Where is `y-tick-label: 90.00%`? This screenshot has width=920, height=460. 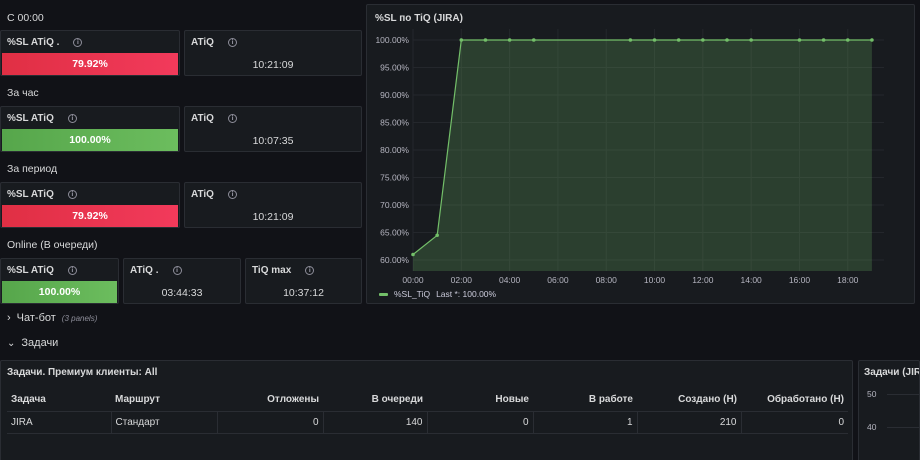
y-tick-label: 90.00% is located at coordinates (394, 95).